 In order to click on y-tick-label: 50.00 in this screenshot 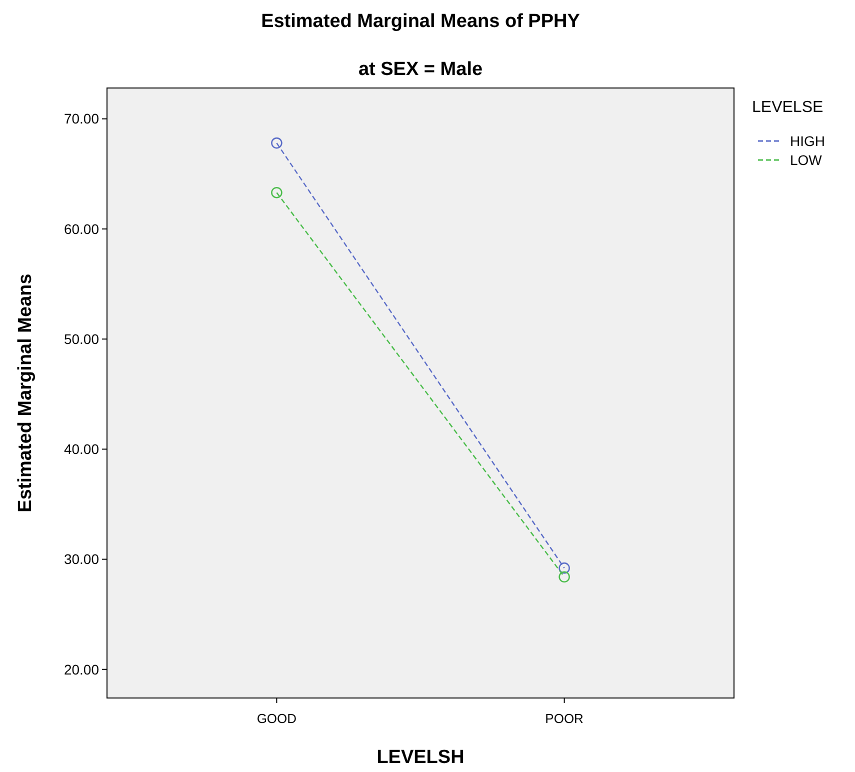, I will do `click(82, 338)`.